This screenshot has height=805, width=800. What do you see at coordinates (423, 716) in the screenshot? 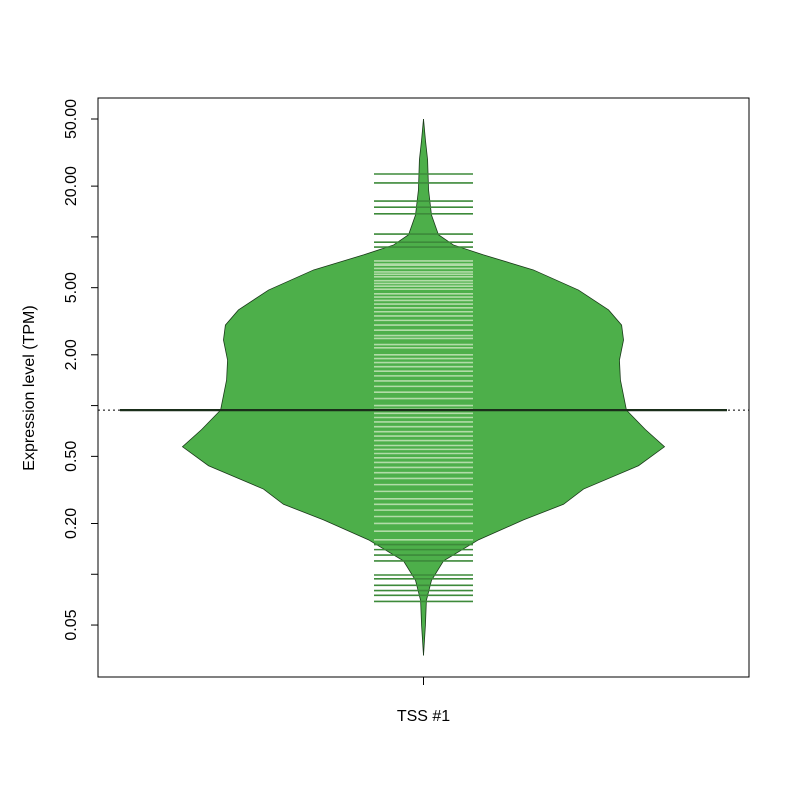
I see `x-tick-label: TSS #1` at bounding box center [423, 716].